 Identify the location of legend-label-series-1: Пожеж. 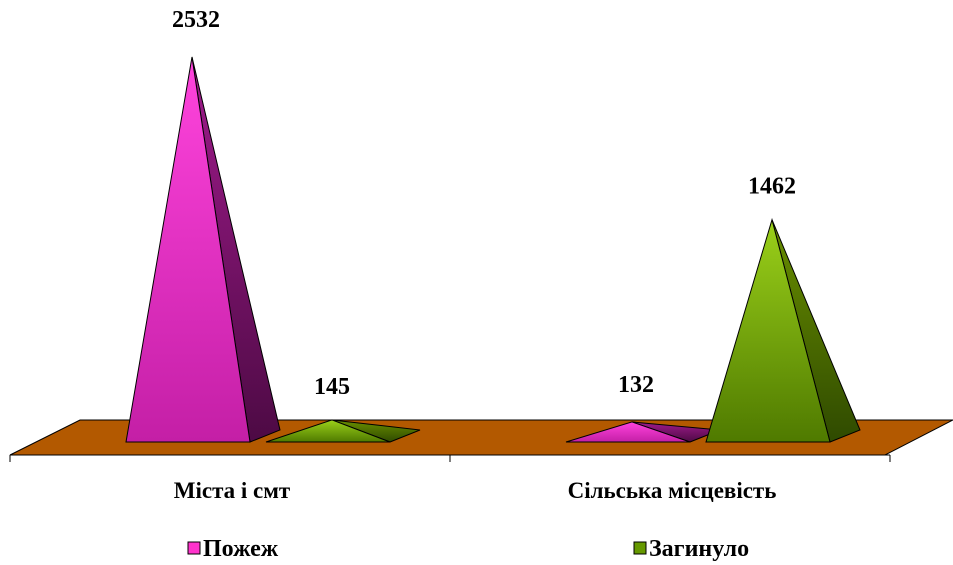
(241, 549).